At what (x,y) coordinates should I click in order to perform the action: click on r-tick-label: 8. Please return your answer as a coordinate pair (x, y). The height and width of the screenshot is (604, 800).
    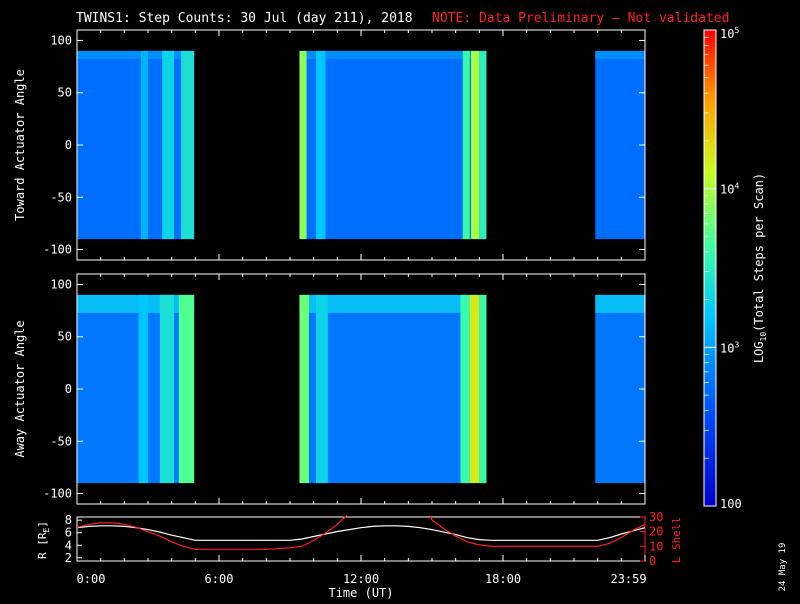
    Looking at the image, I should click on (68, 520).